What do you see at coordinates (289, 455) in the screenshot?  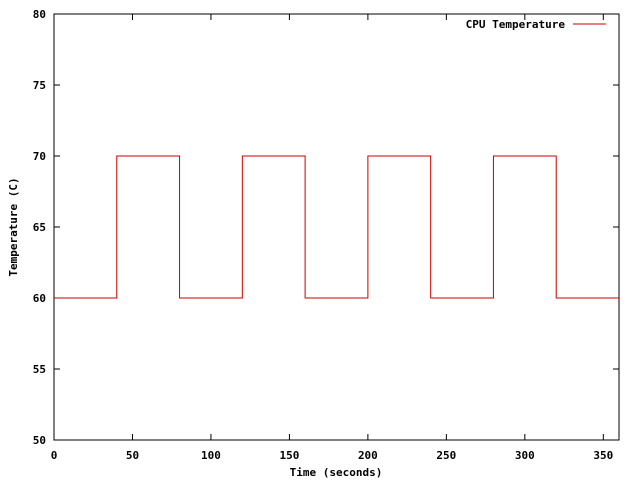 I see `x-tick-label: 150` at bounding box center [289, 455].